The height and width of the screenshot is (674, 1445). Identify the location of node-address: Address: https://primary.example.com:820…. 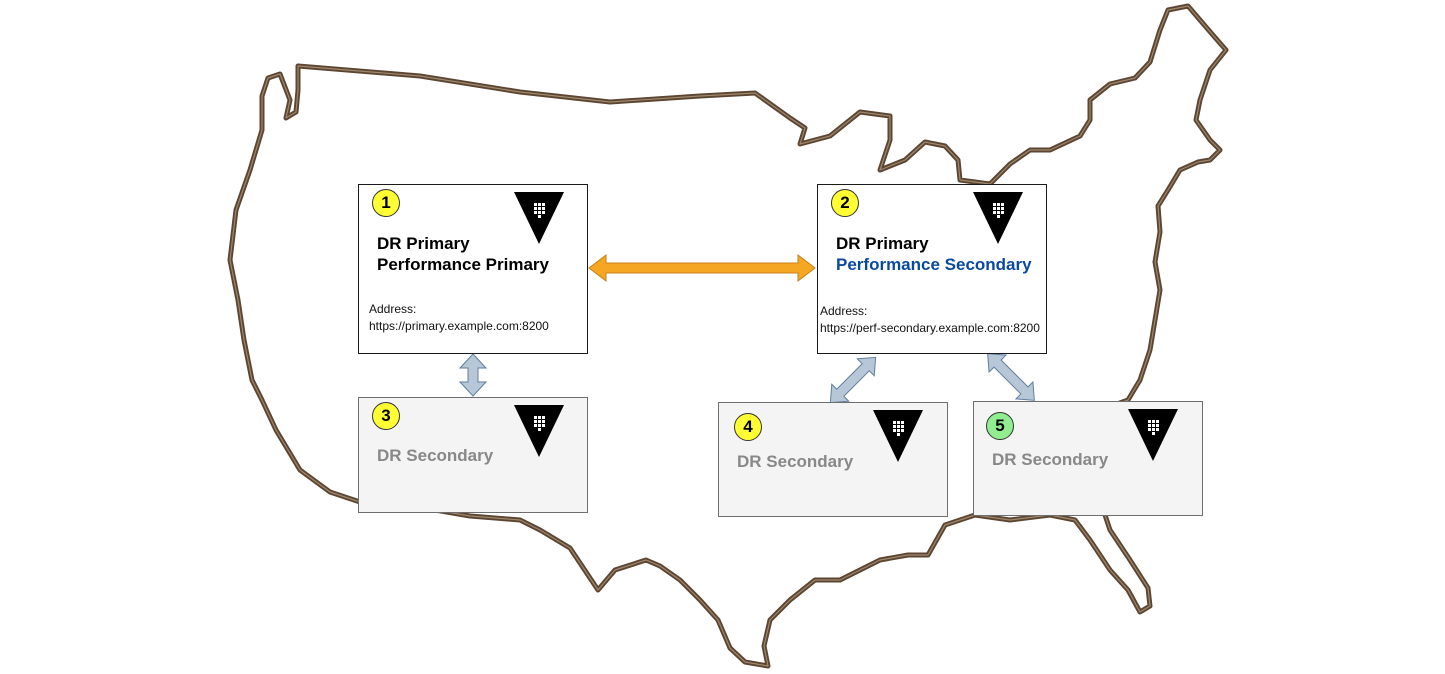
(459, 318).